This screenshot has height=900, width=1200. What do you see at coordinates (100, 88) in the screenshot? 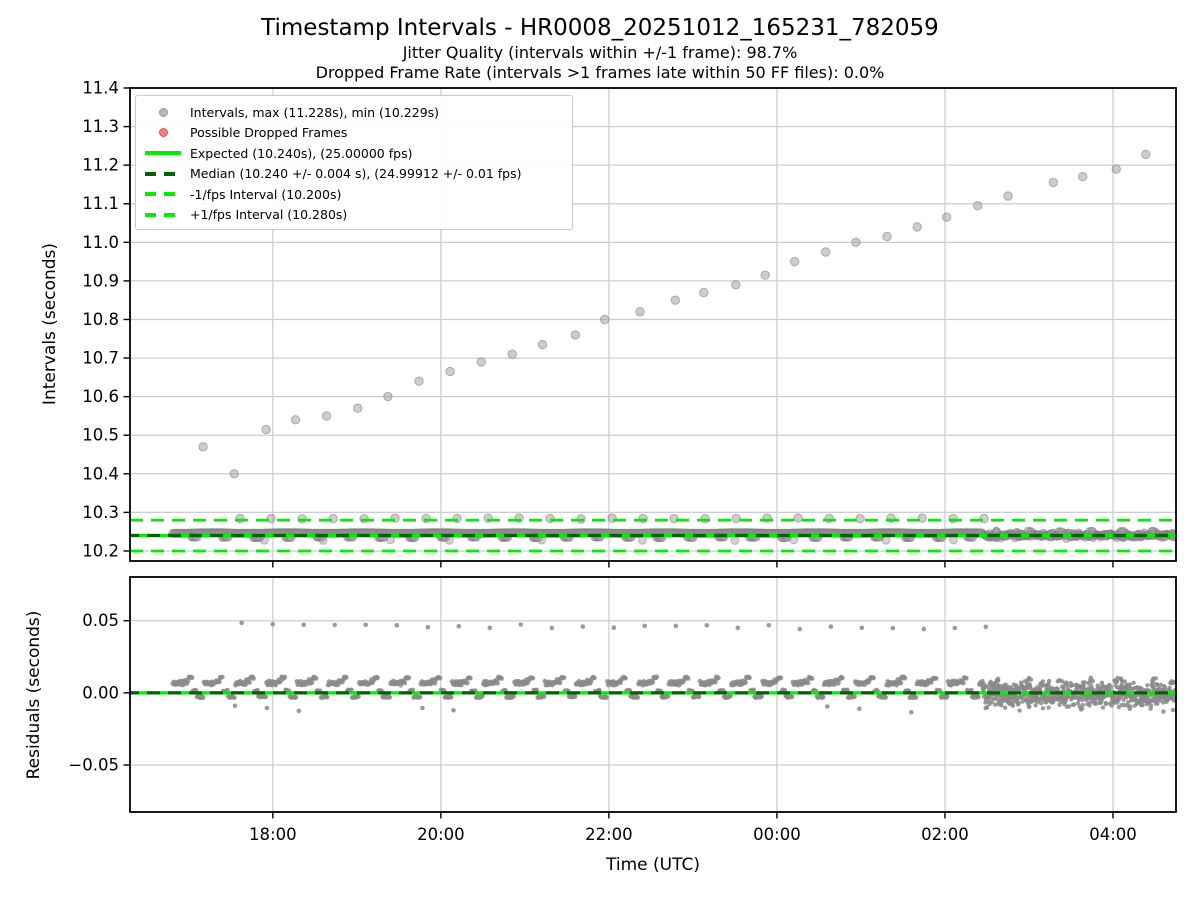
I see `intervals-y-tick-label: 11.4` at bounding box center [100, 88].